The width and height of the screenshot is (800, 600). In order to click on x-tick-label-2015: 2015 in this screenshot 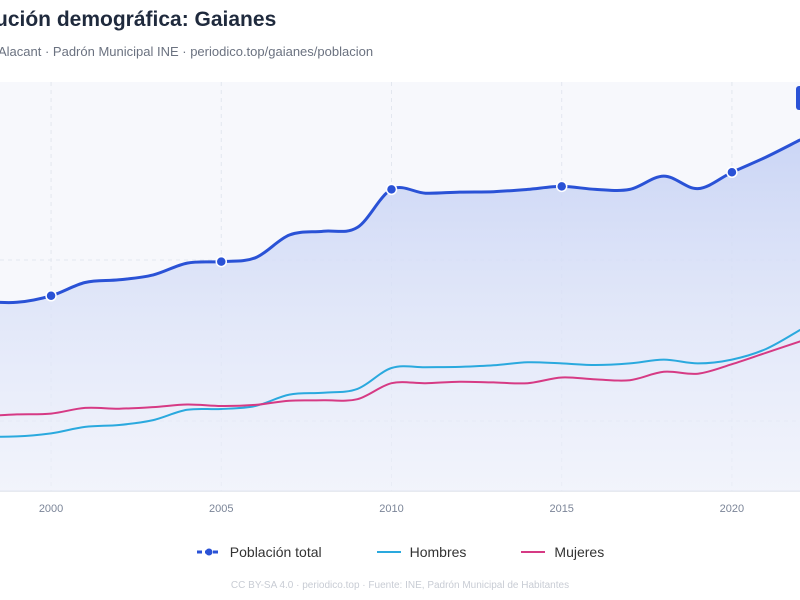, I will do `click(561, 509)`.